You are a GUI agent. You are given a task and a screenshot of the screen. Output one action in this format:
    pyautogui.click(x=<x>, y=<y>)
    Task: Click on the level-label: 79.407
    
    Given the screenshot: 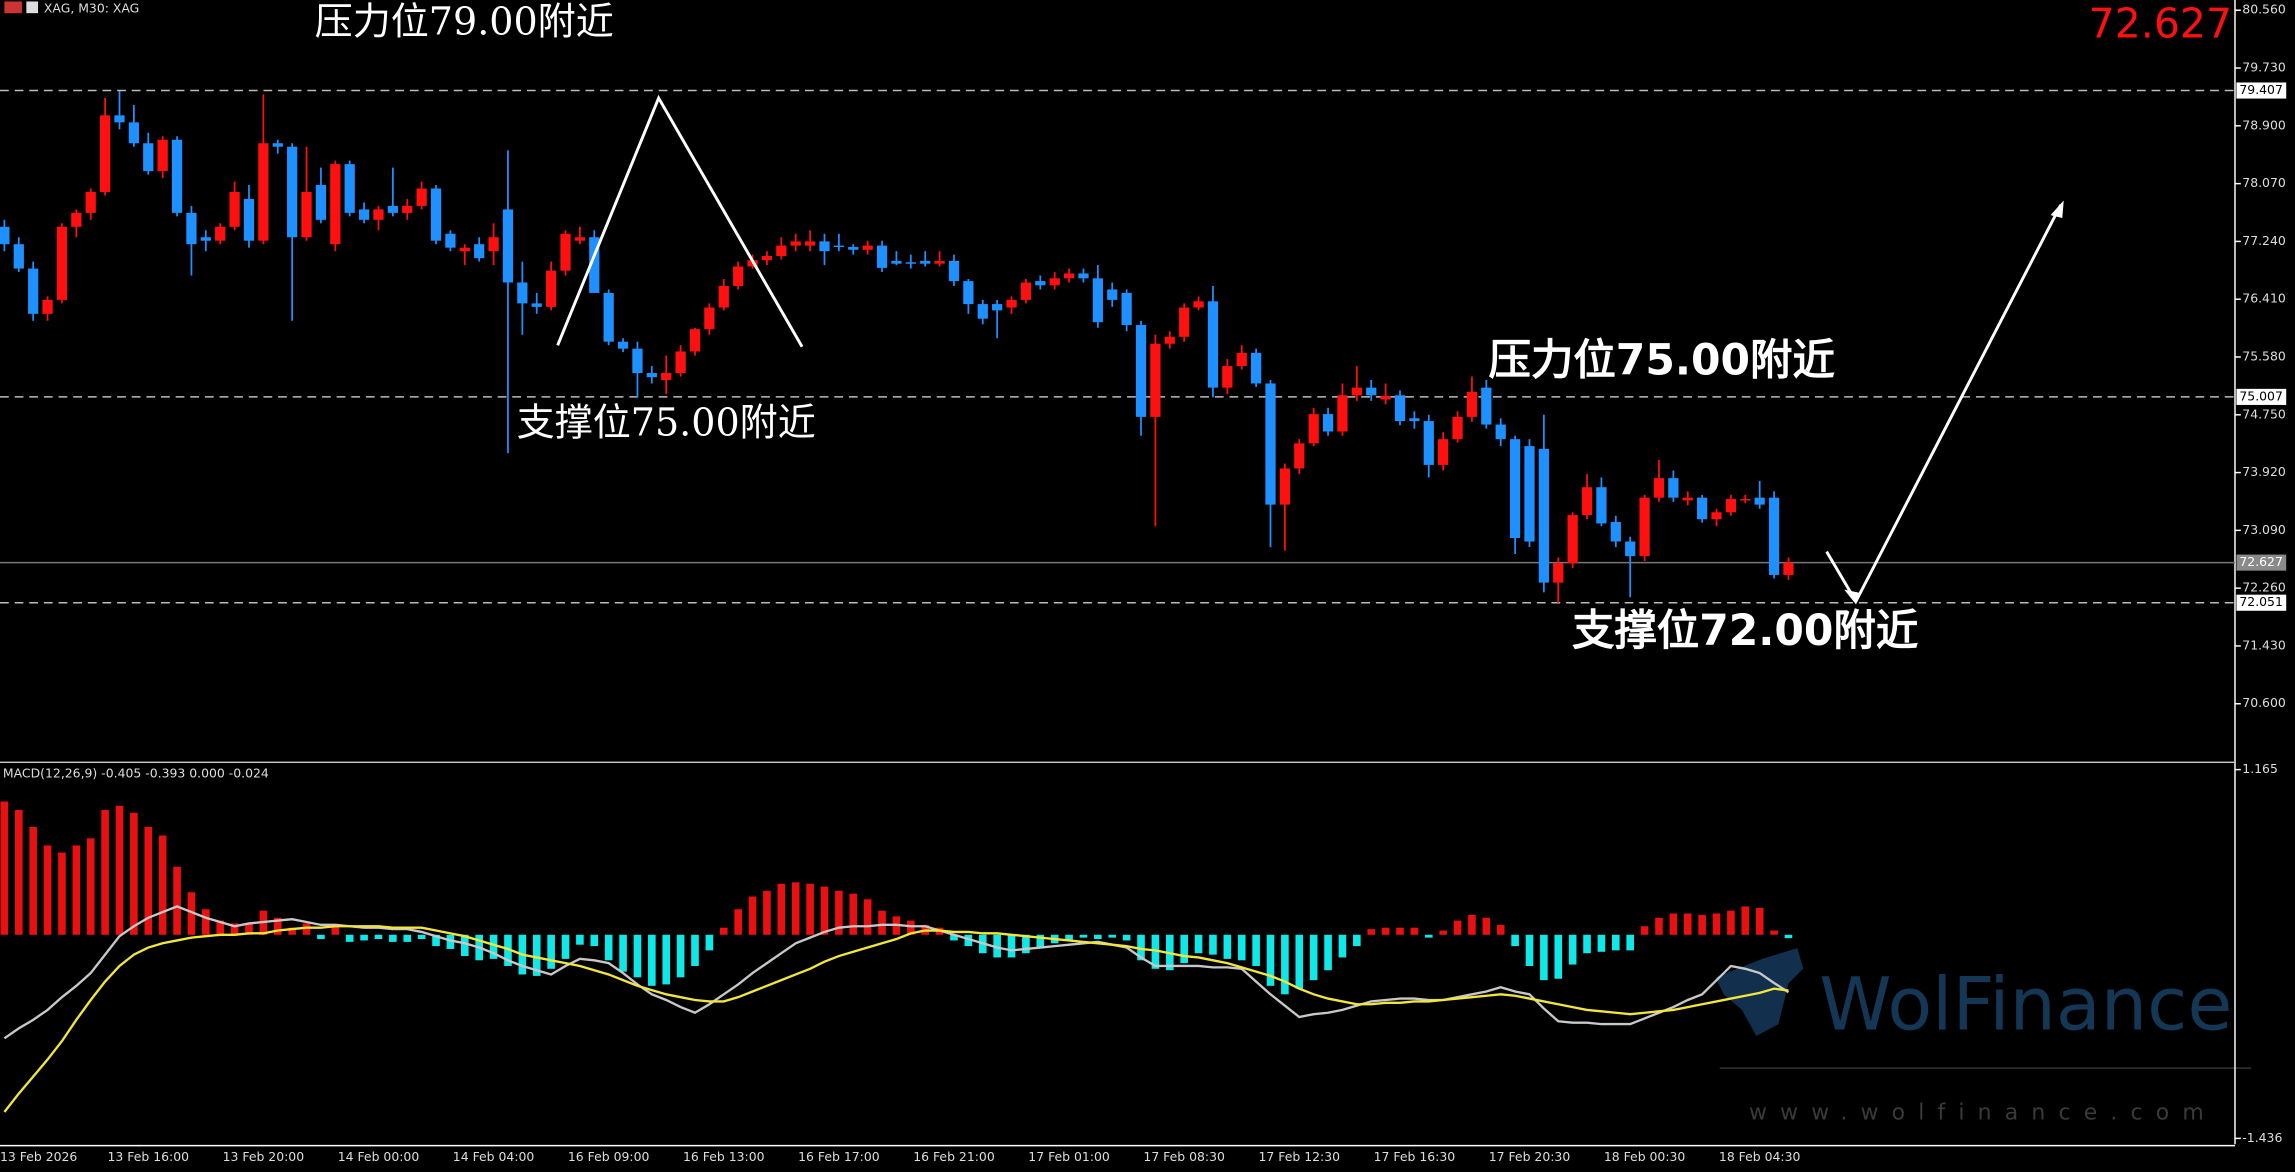 What is the action you would take?
    pyautogui.click(x=2260, y=89)
    